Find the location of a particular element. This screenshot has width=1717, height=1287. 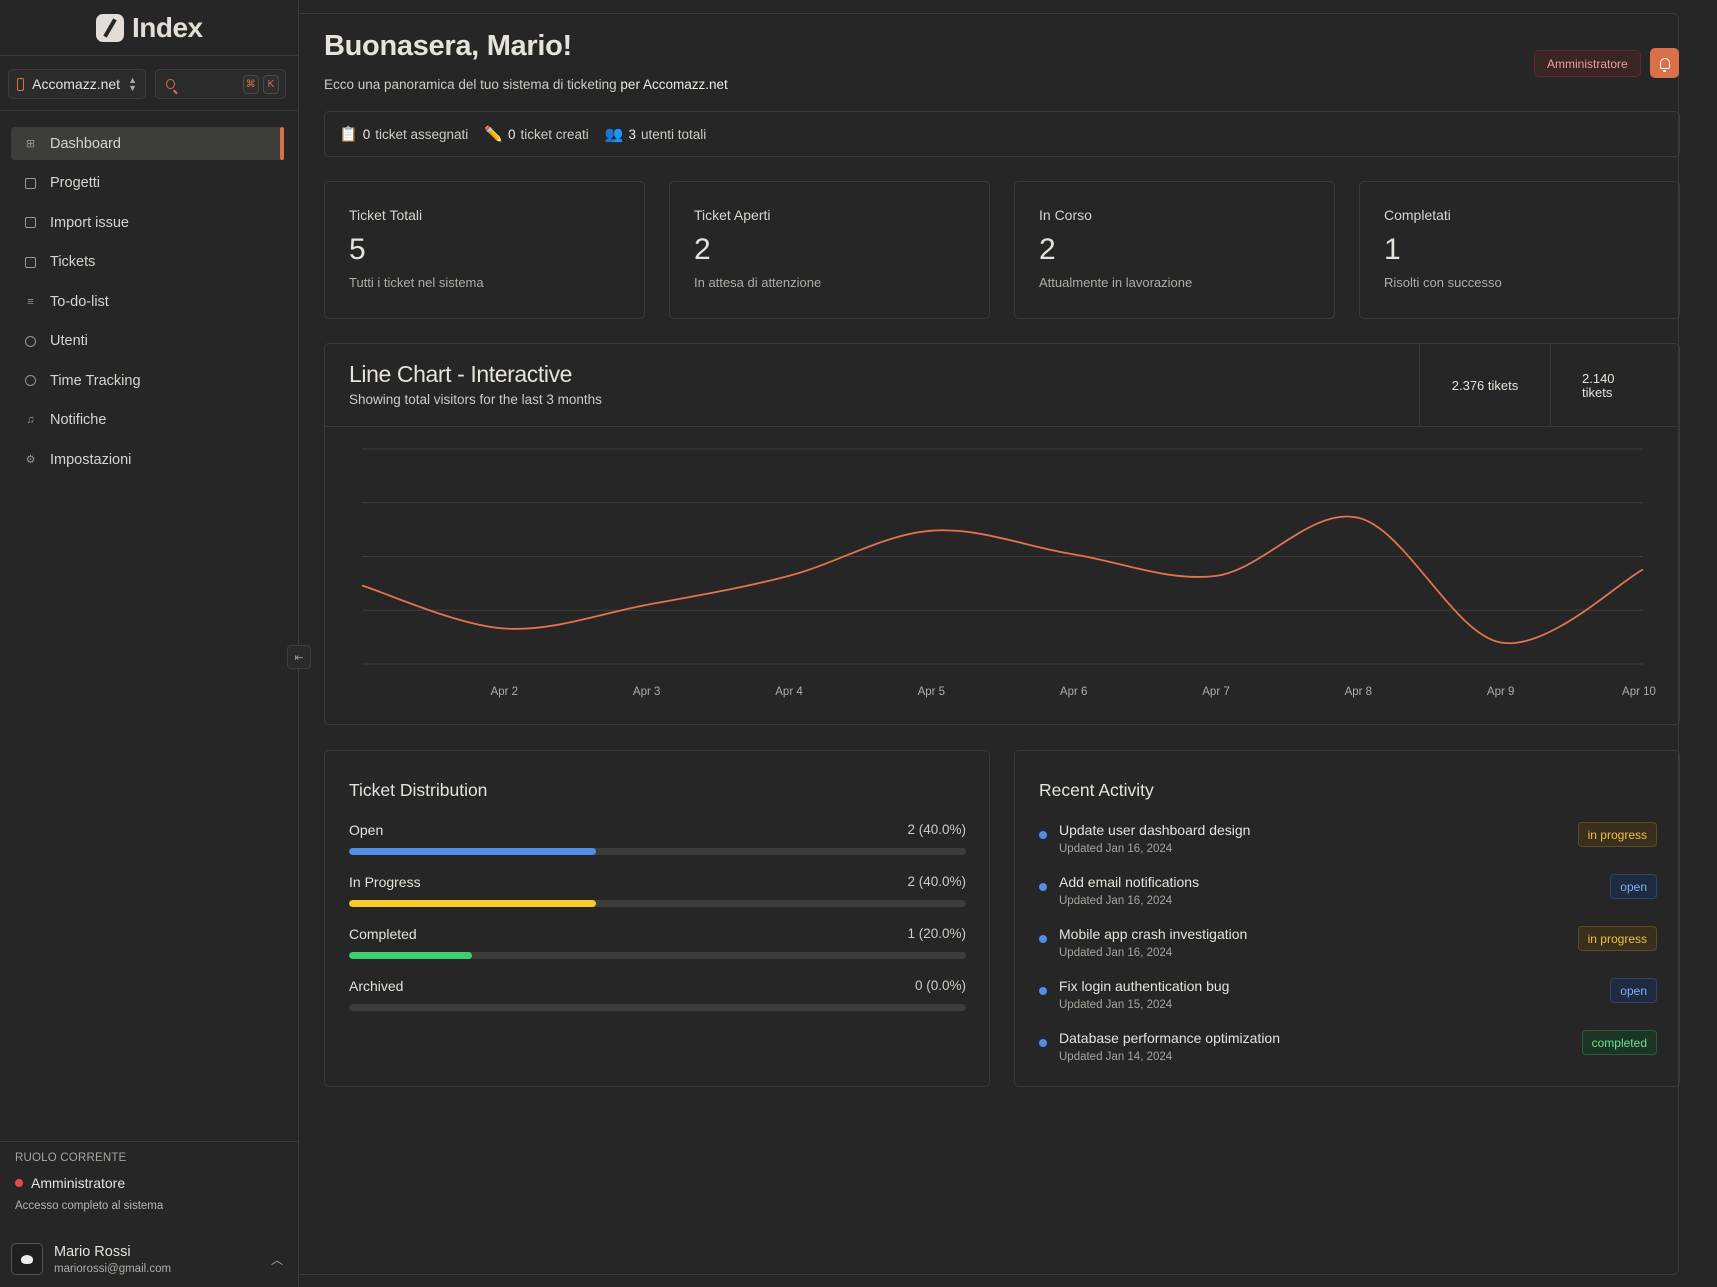

org-name: Accomazz.net is located at coordinates (76, 84).